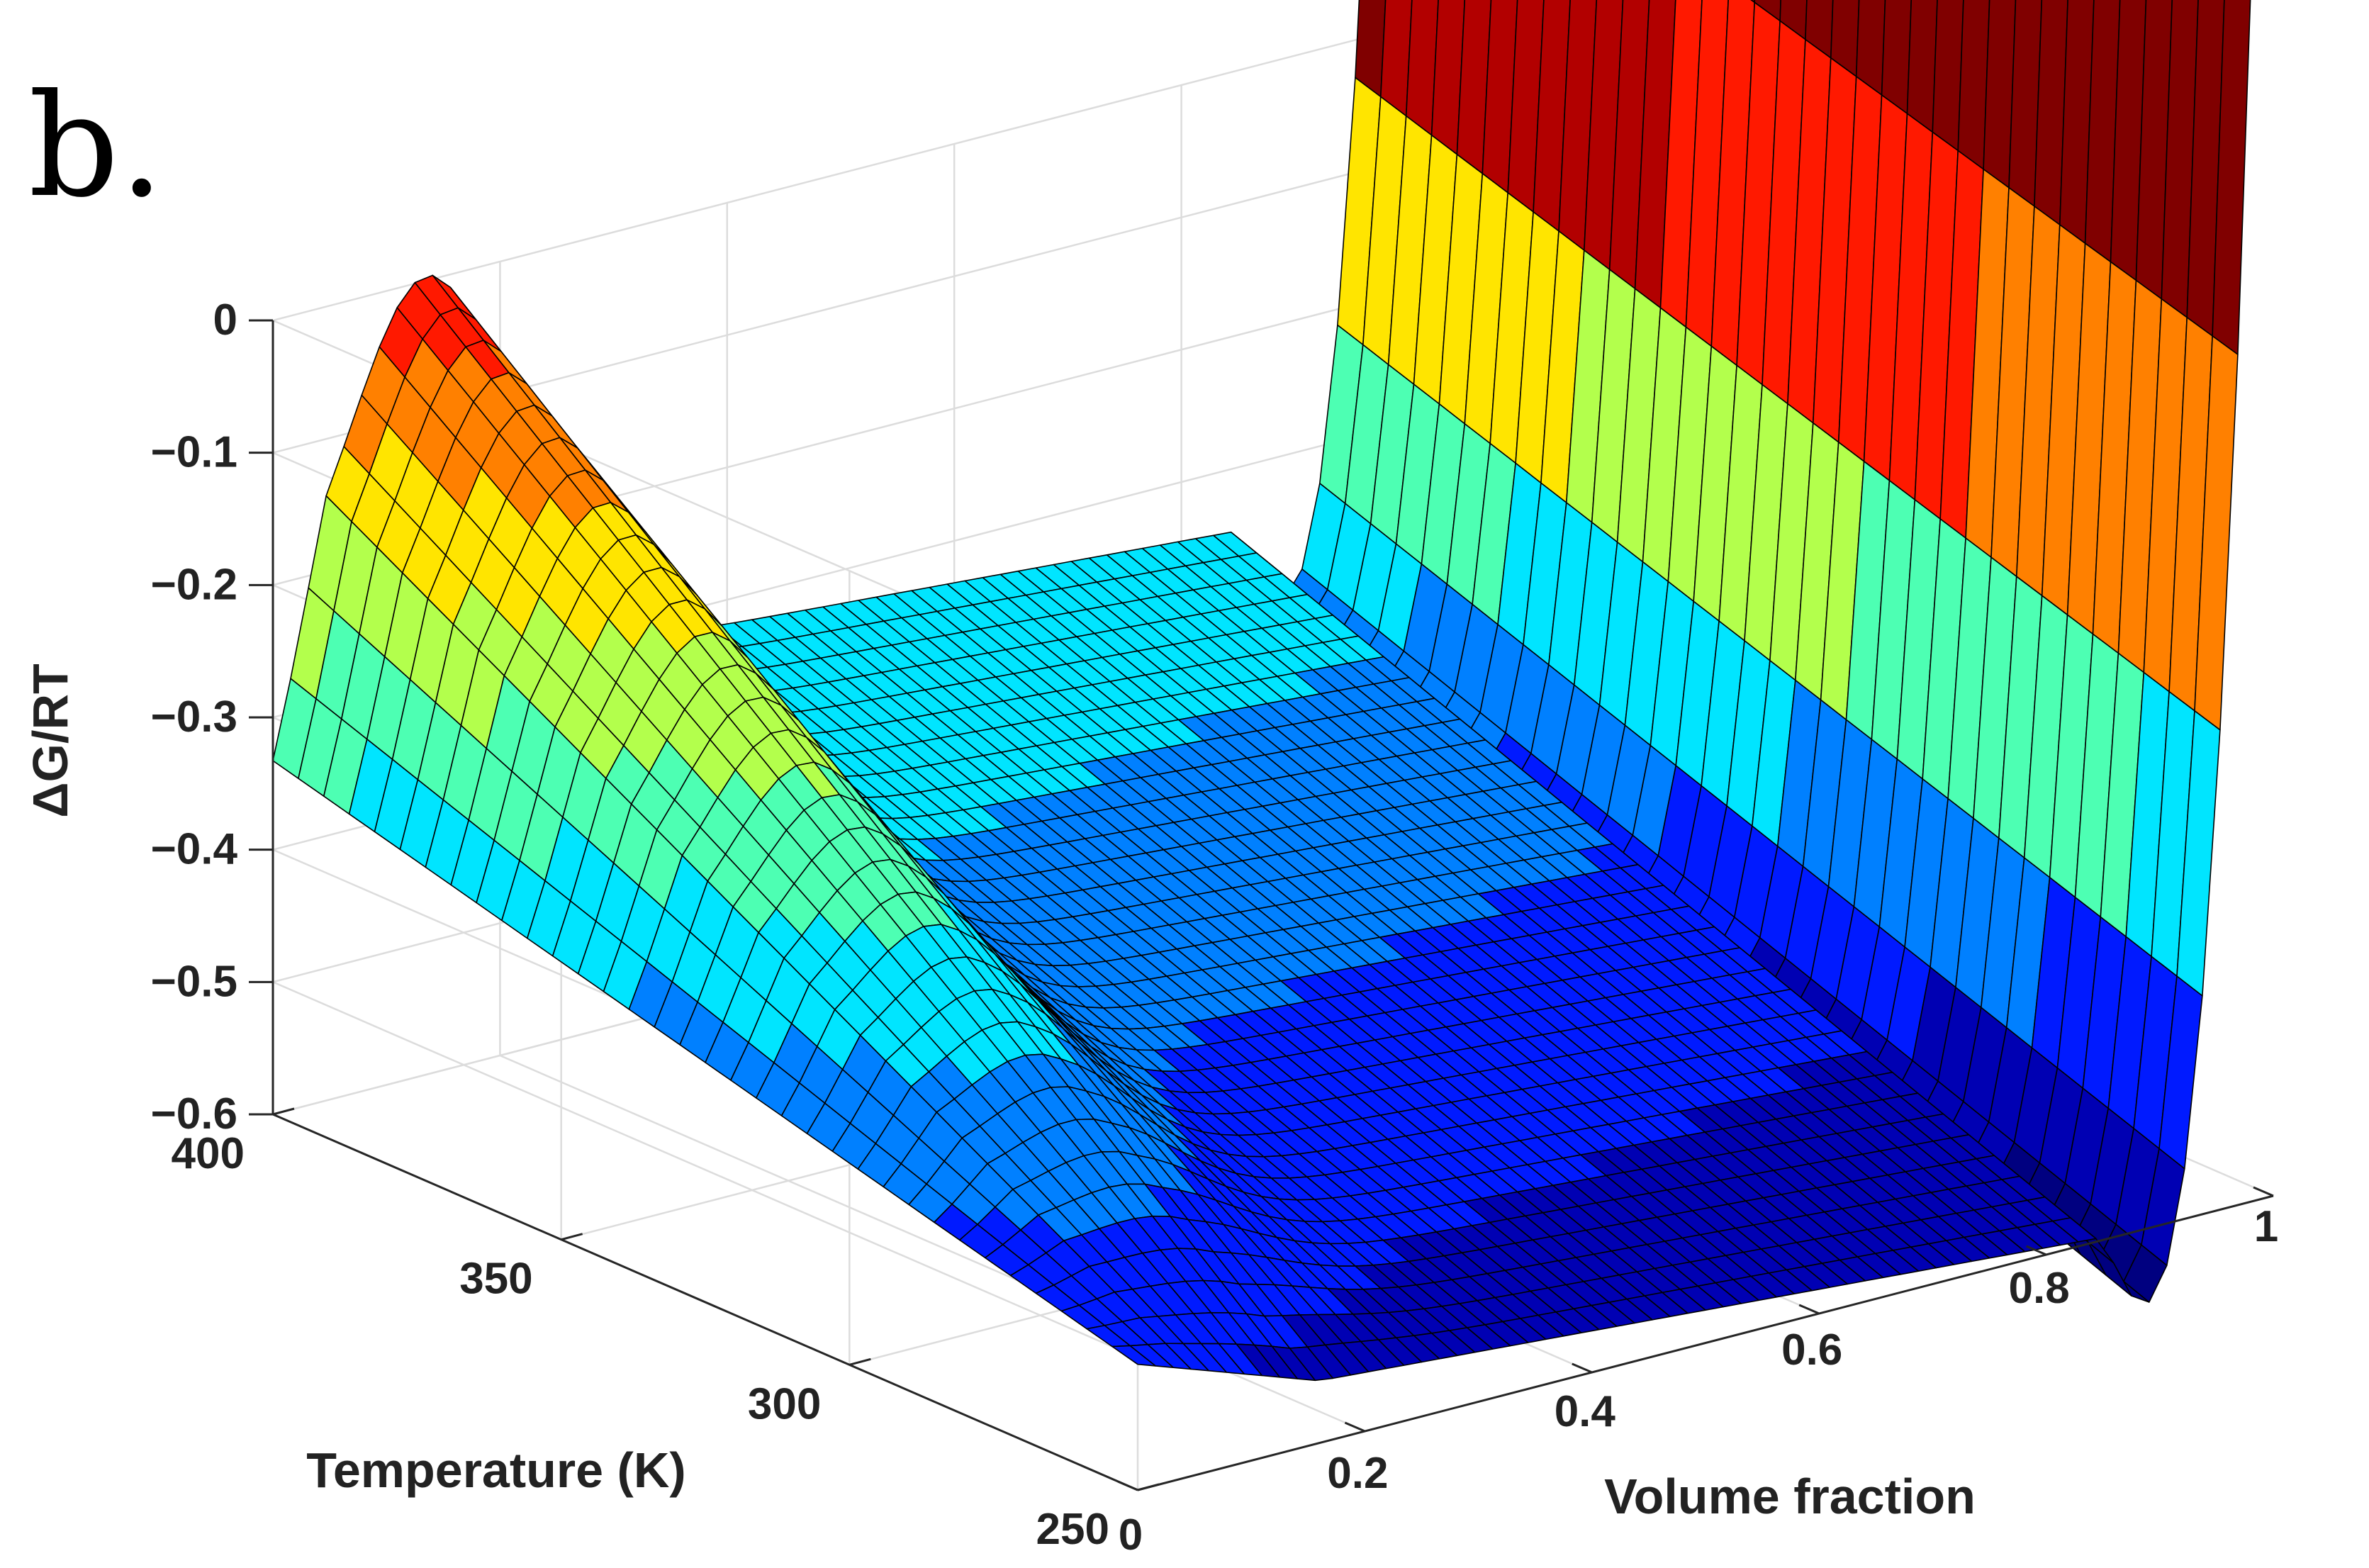  Describe the element at coordinates (2266, 1226) in the screenshot. I see `x-tick-label: 1` at that location.